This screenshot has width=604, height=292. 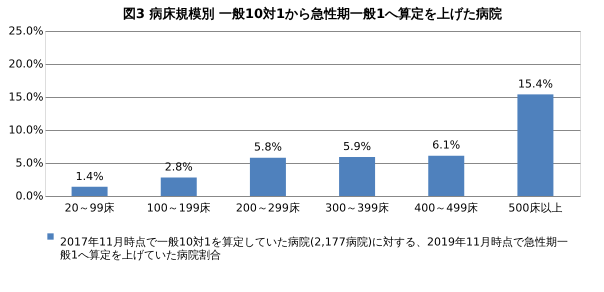 What do you see at coordinates (312, 14) in the screenshot?
I see `chart-title: 図3 病床規模別 一般10対1から急性期一般1へ算定を上げた病院` at bounding box center [312, 14].